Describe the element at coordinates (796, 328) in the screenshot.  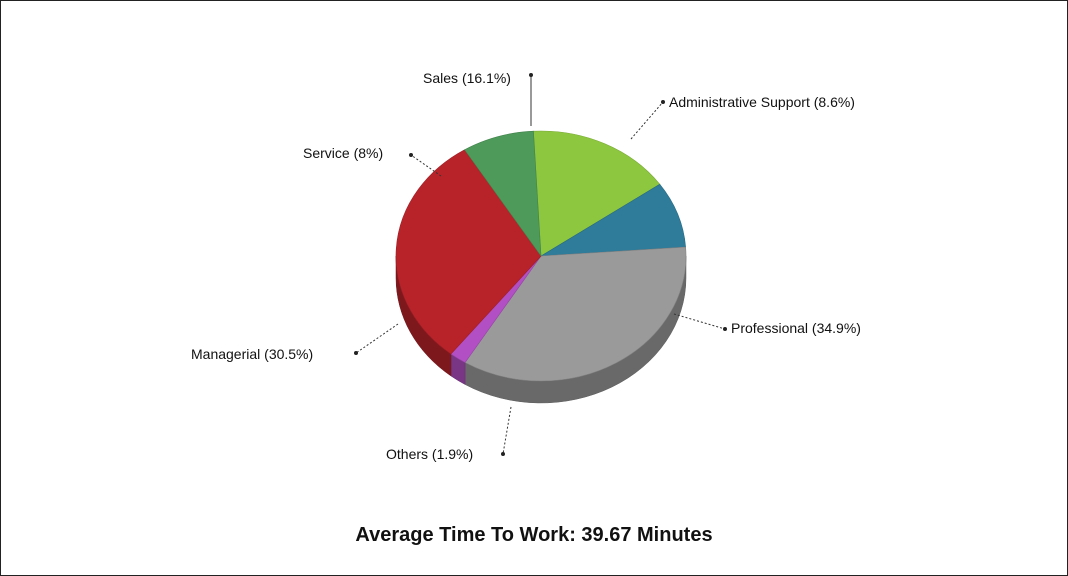
I see `slice-label-professional: Professional (34.9%)` at that location.